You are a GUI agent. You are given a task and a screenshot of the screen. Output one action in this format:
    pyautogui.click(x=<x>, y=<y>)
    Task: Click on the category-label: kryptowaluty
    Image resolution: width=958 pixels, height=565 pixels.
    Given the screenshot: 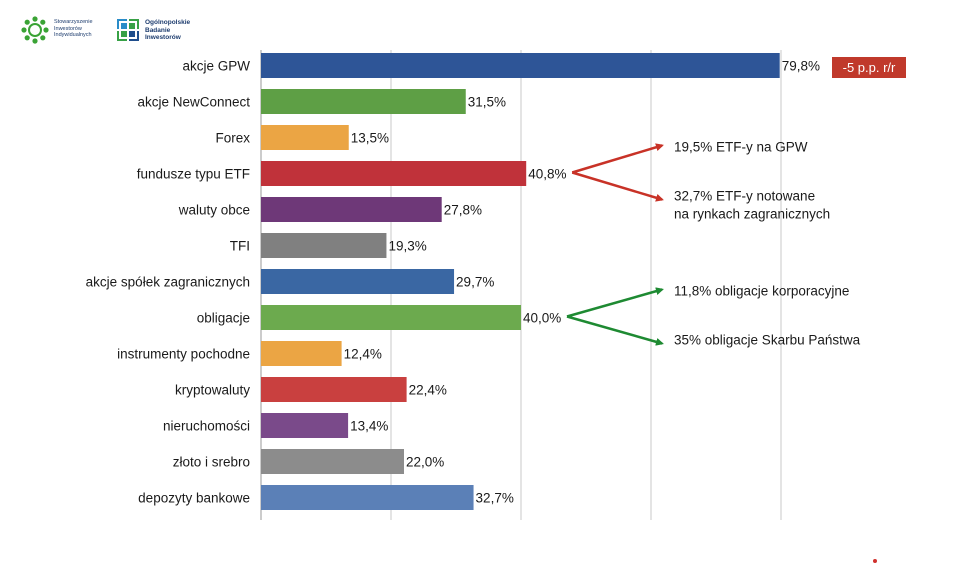 What is the action you would take?
    pyautogui.click(x=212, y=390)
    